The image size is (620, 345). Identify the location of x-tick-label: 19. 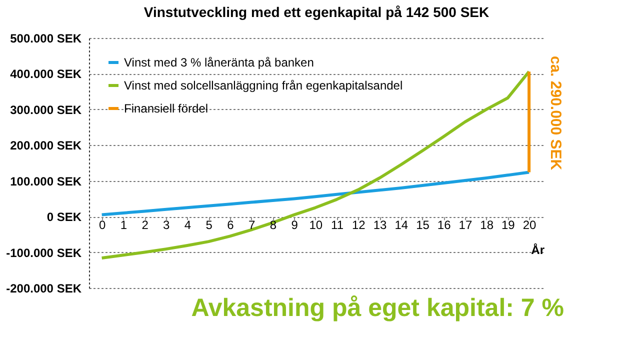
(509, 225).